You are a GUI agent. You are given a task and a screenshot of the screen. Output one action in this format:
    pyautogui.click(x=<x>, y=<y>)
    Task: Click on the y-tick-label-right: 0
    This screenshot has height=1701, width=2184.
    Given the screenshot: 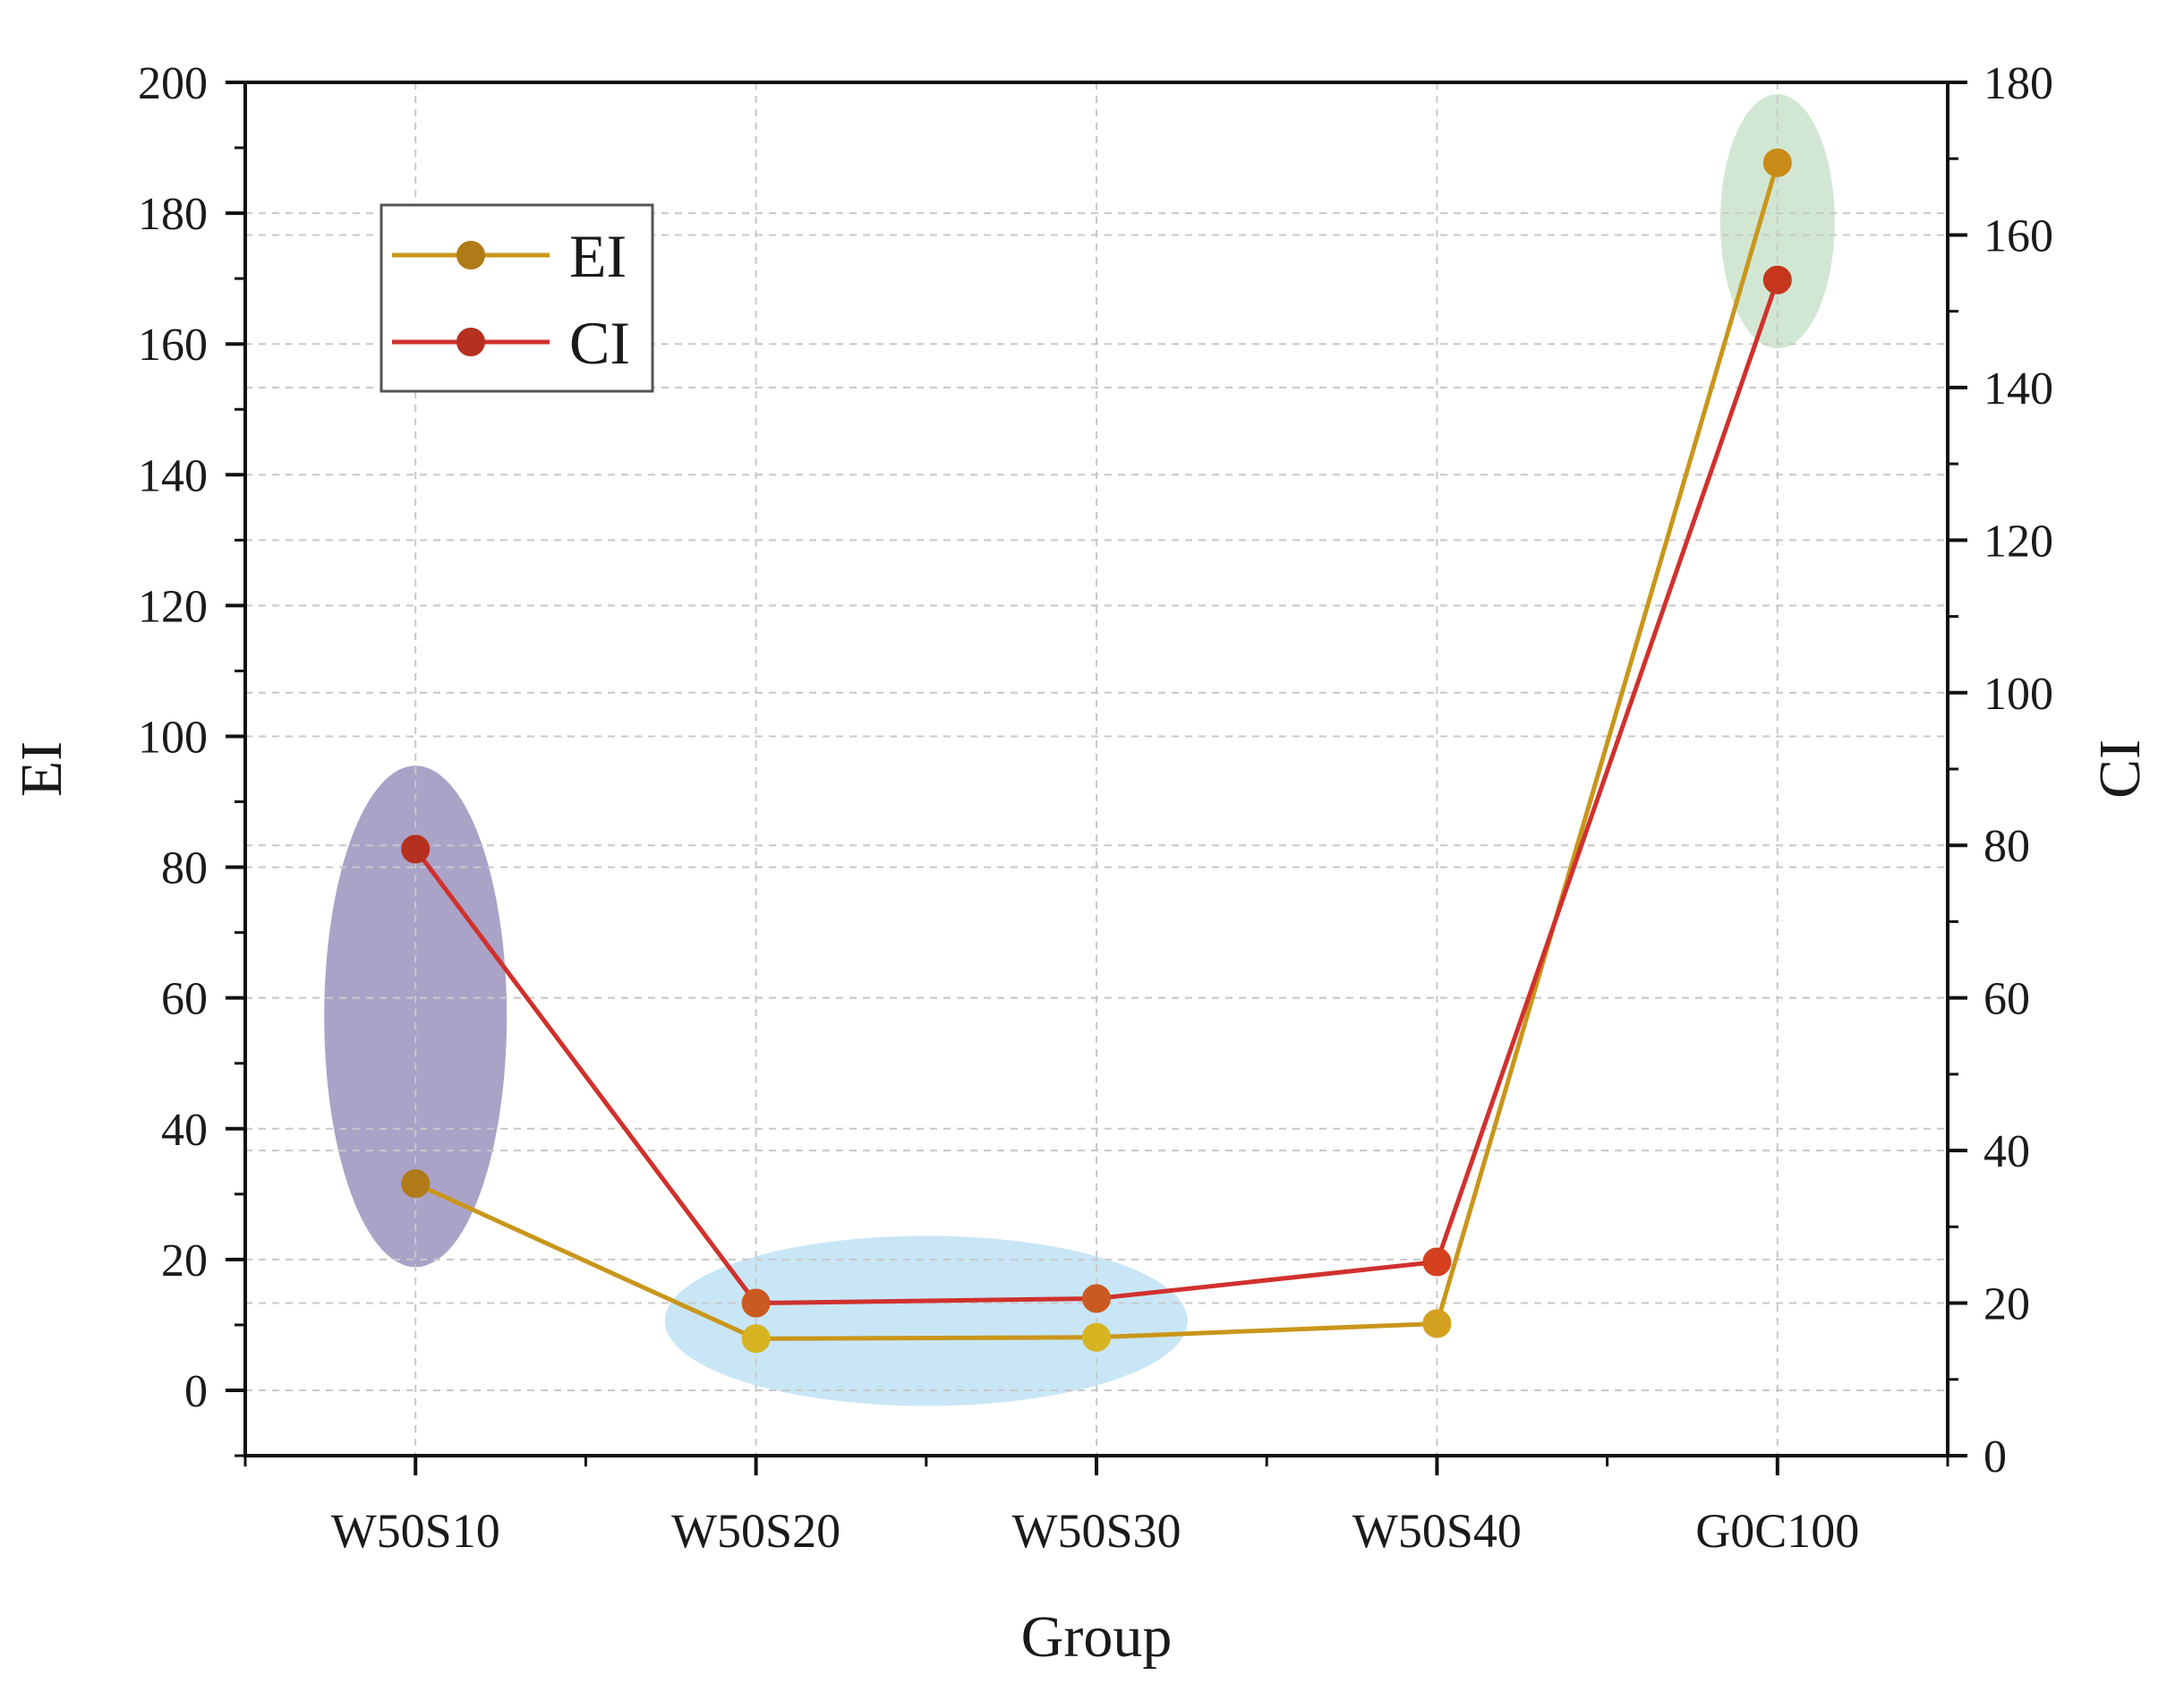 What is the action you would take?
    pyautogui.click(x=1995, y=1457)
    